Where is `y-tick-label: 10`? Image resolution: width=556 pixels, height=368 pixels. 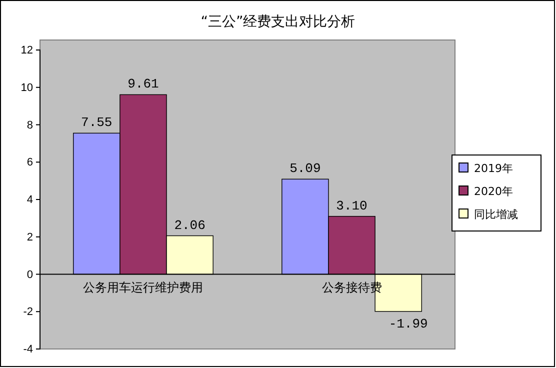 y-tick-label: 10 is located at coordinates (26, 88).